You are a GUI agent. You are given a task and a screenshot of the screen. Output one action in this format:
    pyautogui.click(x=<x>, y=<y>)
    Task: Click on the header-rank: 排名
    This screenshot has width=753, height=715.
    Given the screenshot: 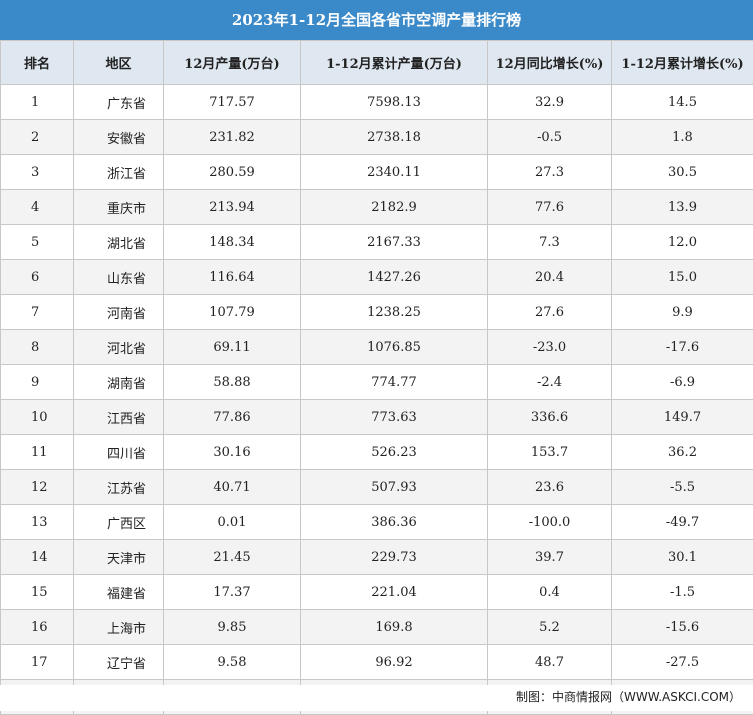 What is the action you would take?
    pyautogui.click(x=37, y=63)
    